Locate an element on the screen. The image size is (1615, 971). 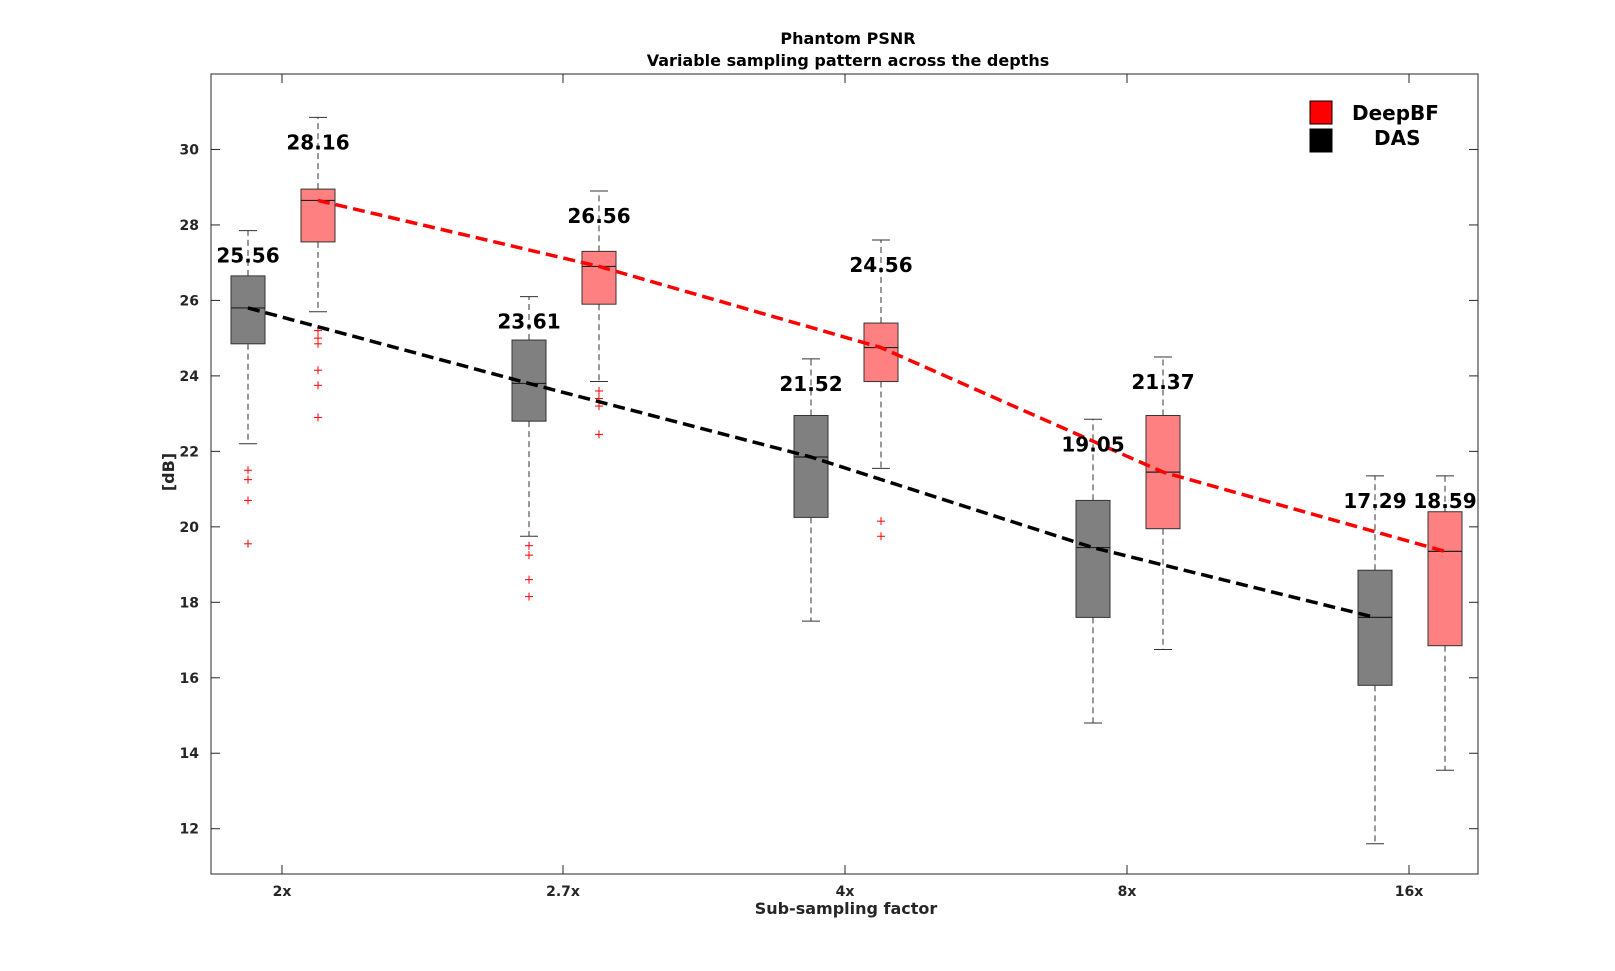
legend-label-das: DAS is located at coordinates (1397, 138).